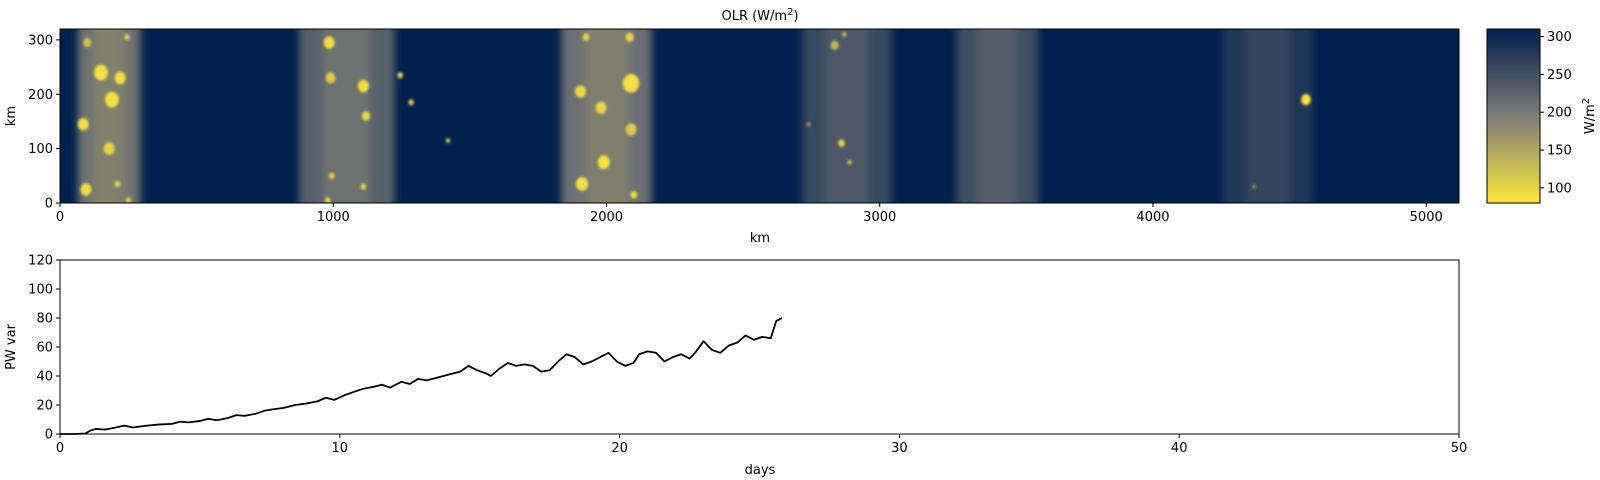 The height and width of the screenshot is (480, 1600). What do you see at coordinates (44, 319) in the screenshot?
I see `line-chart-y-tick-label: 80` at bounding box center [44, 319].